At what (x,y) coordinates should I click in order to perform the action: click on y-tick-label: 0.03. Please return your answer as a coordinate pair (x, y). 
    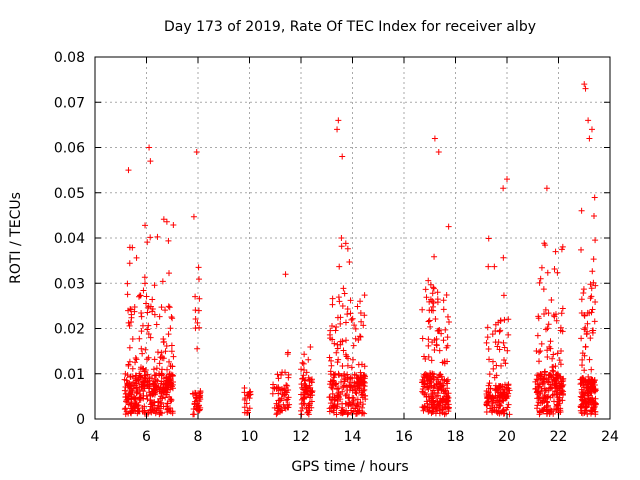
    Looking at the image, I should click on (69, 284).